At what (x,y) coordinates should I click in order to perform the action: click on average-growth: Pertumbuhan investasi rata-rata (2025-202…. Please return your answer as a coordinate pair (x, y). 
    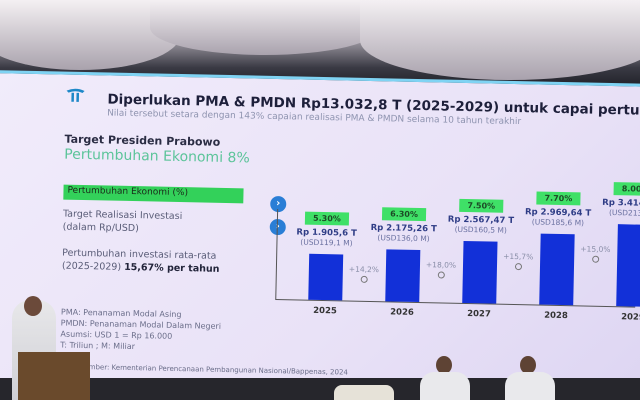
    Looking at the image, I should click on (140, 261).